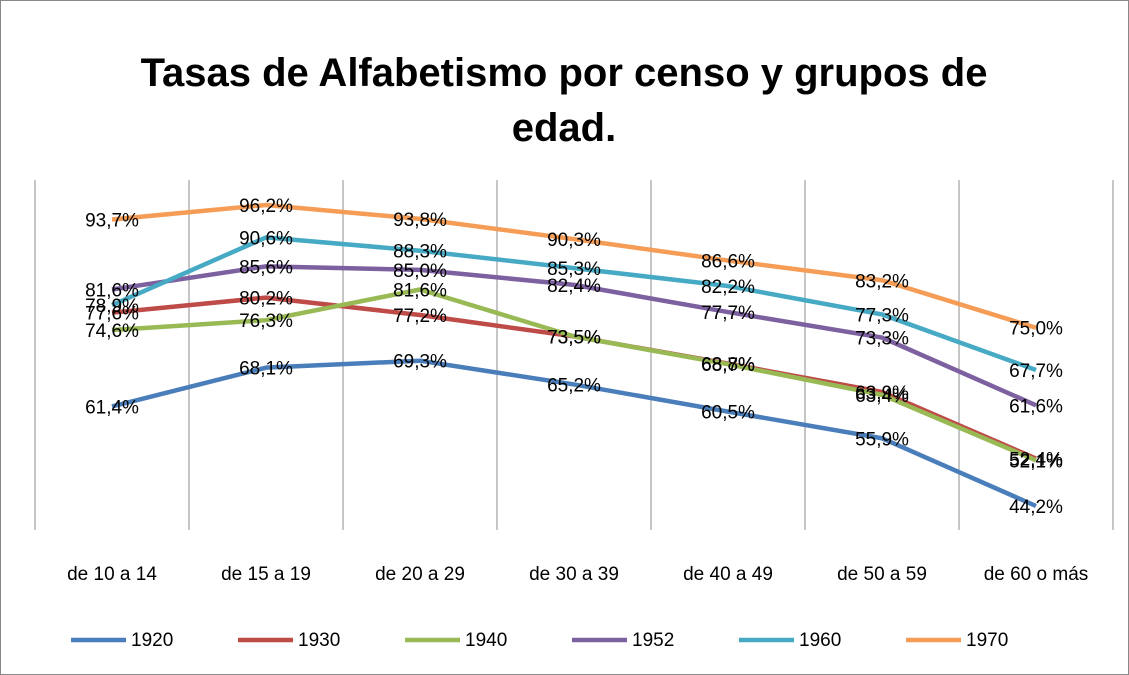 This screenshot has width=1129, height=675. What do you see at coordinates (319, 640) in the screenshot?
I see `legend-label: 1930` at bounding box center [319, 640].